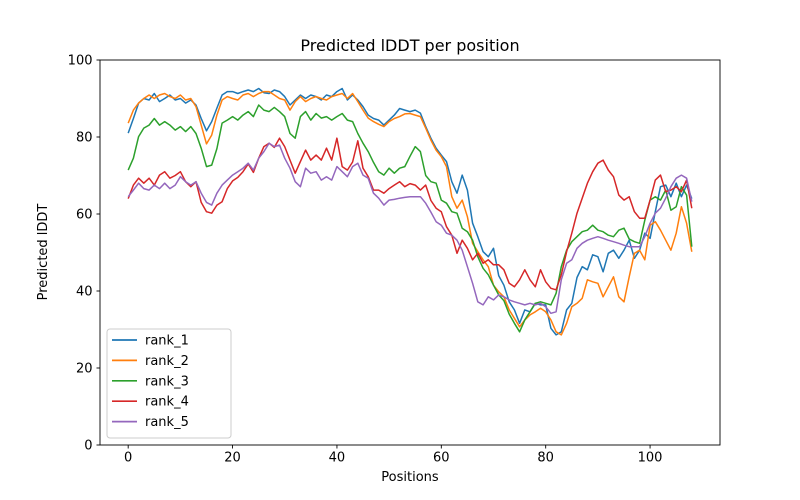  Describe the element at coordinates (441, 458) in the screenshot. I see `x-tick-label: 60` at that location.